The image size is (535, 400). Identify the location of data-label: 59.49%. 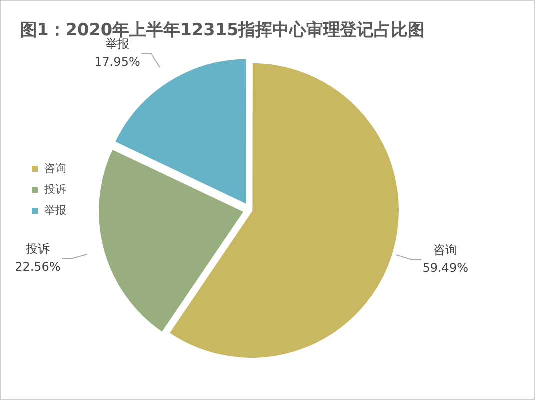
(445, 267).